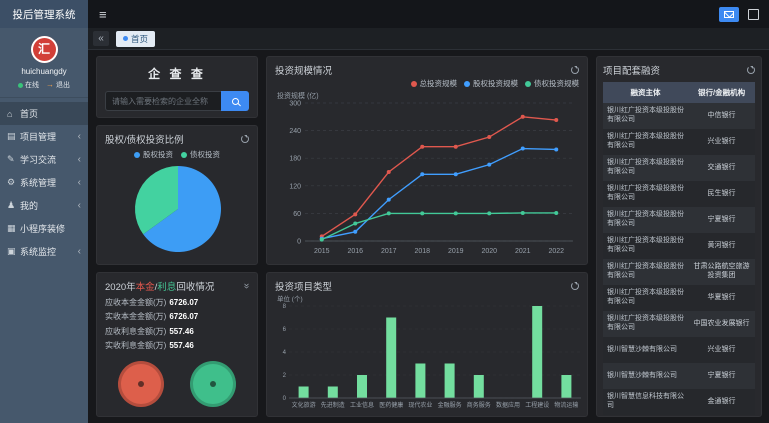 This screenshot has height=423, width=769. Describe the element at coordinates (63, 85) in the screenshot. I see `logout-button: 退出` at that location.